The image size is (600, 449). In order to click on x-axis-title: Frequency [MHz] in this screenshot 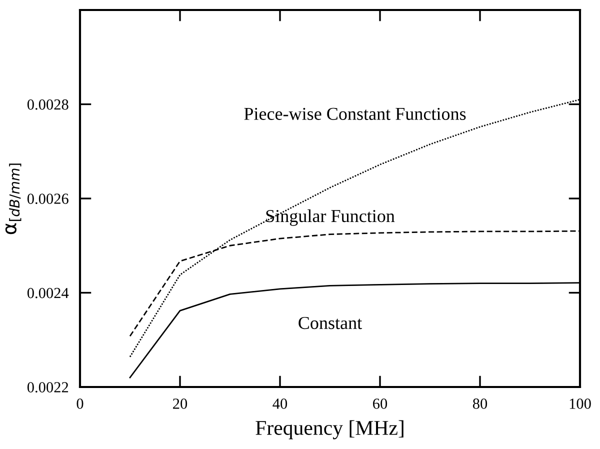, I will do `click(330, 430)`.